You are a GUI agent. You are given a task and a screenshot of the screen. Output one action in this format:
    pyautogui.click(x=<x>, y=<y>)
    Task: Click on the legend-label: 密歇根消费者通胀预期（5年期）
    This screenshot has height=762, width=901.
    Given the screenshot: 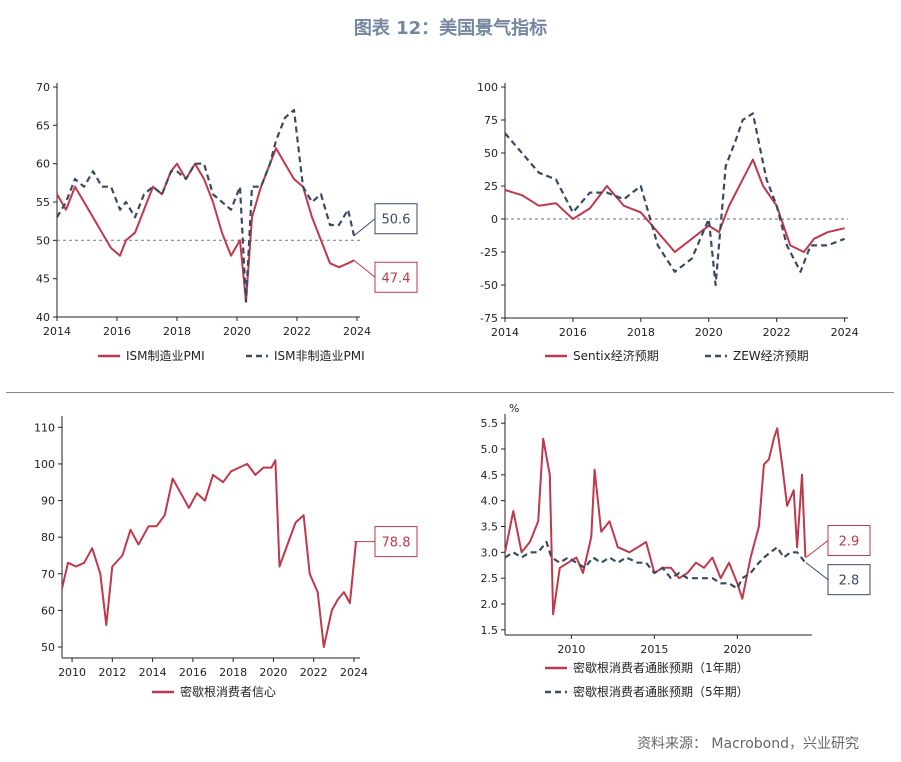 What is the action you would take?
    pyautogui.click(x=661, y=691)
    